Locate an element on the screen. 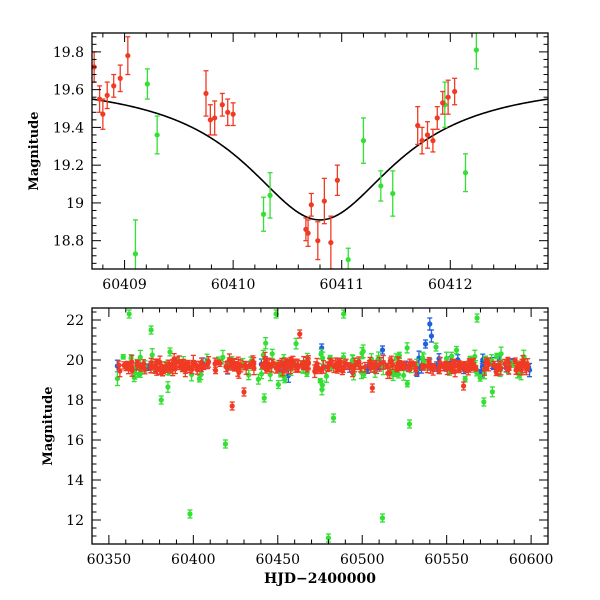  x-tick-label: 60450 is located at coordinates (278, 560).